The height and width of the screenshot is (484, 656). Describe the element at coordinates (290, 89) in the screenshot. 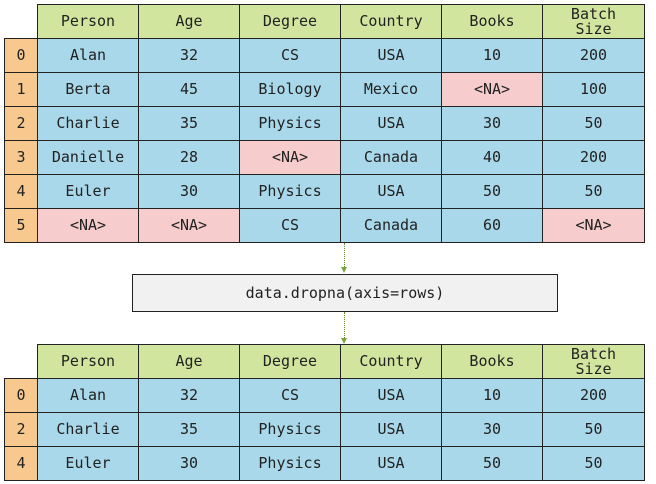

I see `table-cell: Biology` at that location.